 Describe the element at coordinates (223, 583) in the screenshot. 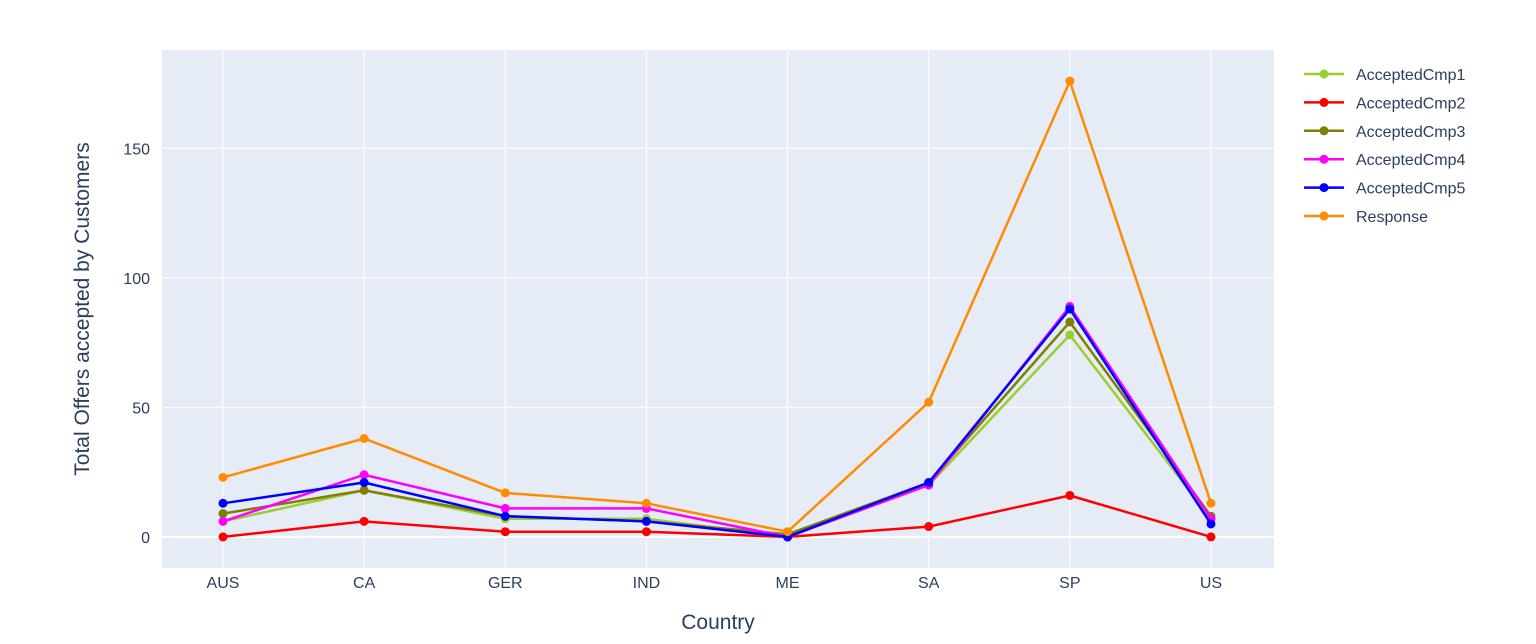

I see `x-tick-label: AUS` at that location.